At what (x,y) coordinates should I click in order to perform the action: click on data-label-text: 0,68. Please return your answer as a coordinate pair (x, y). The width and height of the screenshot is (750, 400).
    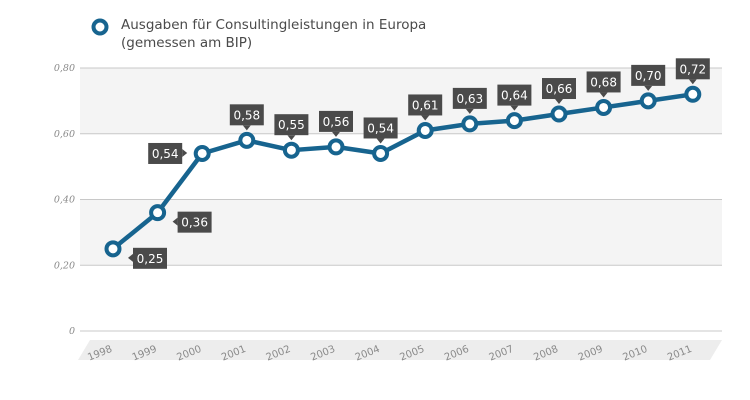
    Looking at the image, I should click on (603, 82).